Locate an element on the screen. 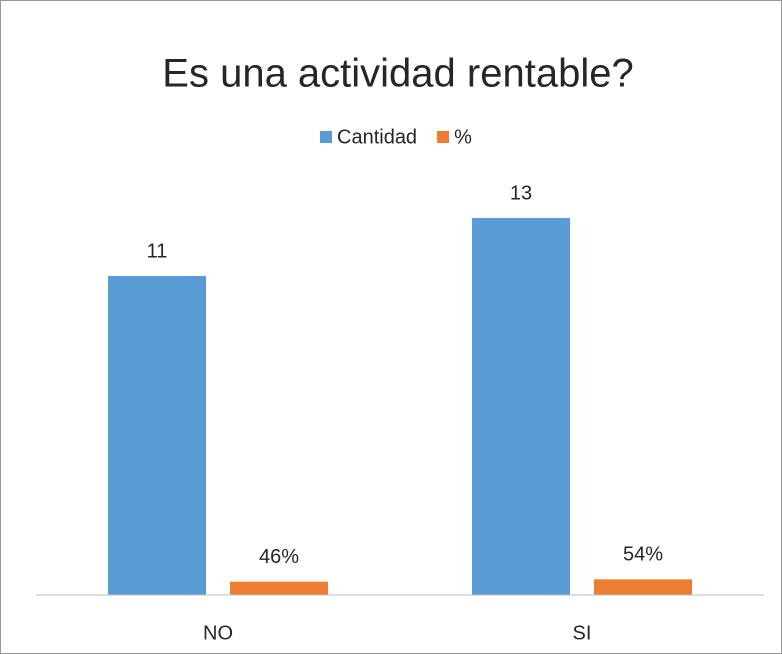  data-label: 54% is located at coordinates (643, 555).